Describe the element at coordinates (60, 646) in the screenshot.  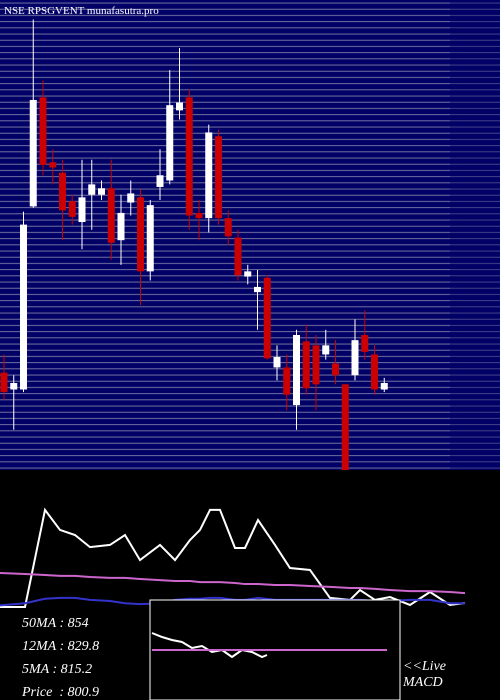
I see `stat-label: 12MA : 829.8` at that location.